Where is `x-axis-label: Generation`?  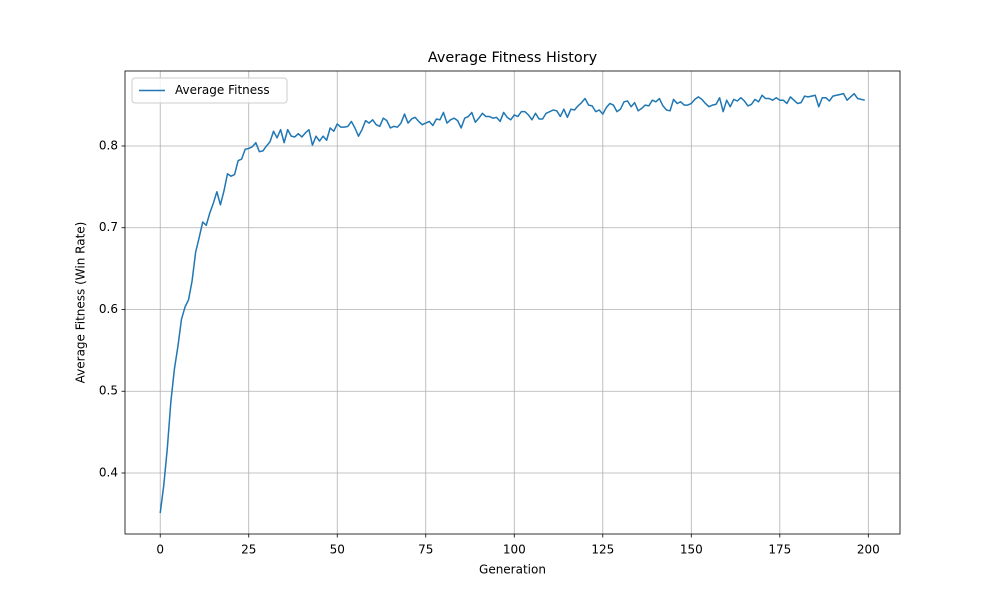 x-axis-label: Generation is located at coordinates (512, 570).